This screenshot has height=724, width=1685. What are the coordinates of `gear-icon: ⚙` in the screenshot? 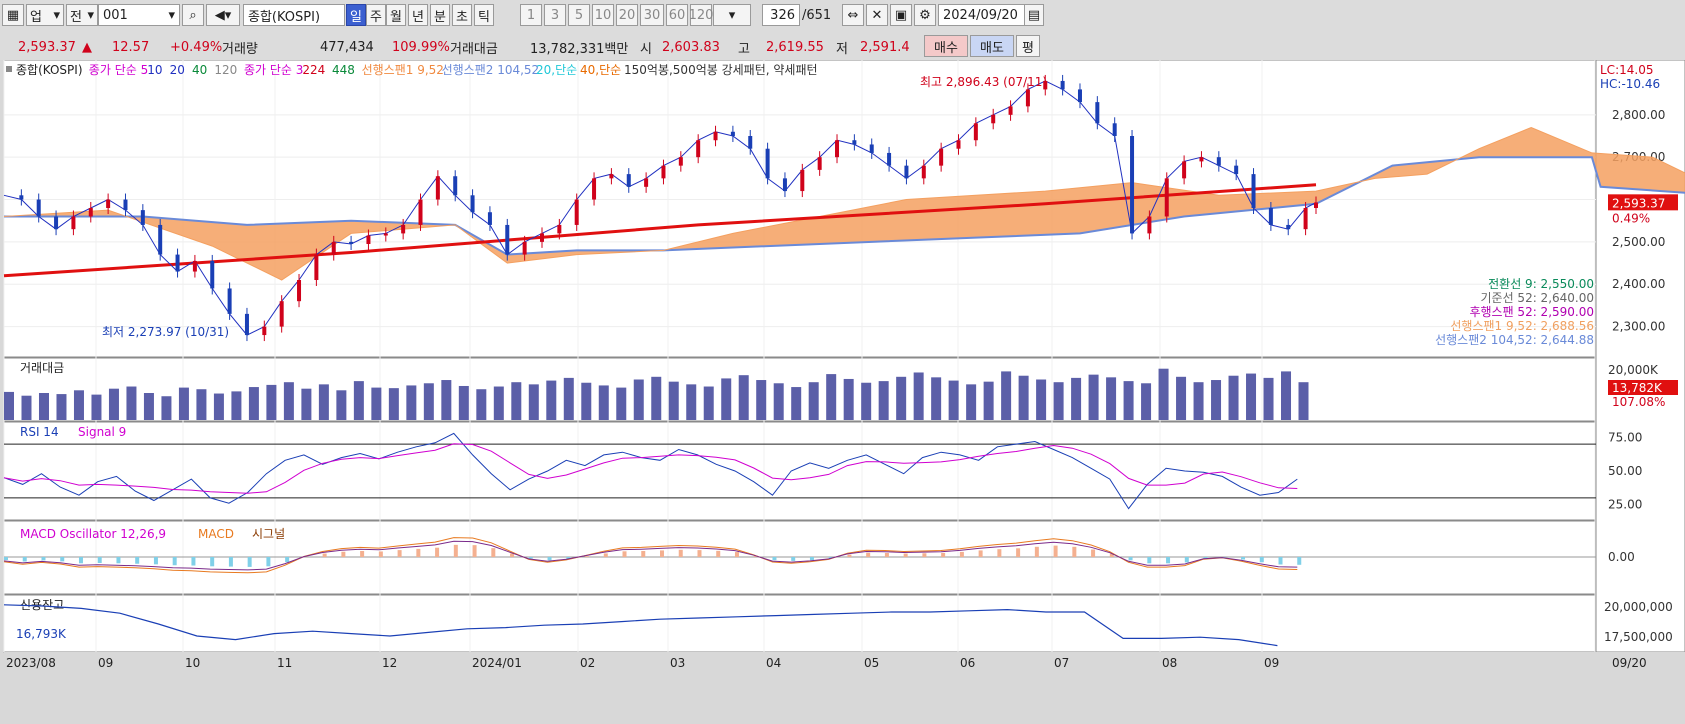 It's located at (925, 15).